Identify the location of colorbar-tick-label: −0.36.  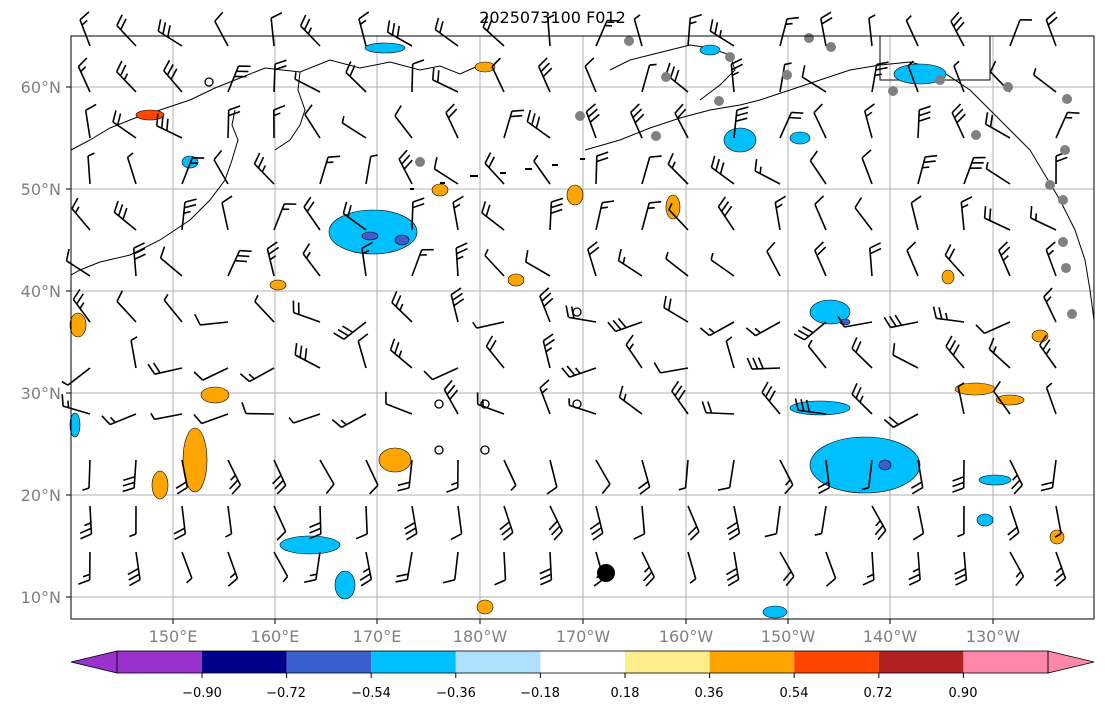
(456, 693).